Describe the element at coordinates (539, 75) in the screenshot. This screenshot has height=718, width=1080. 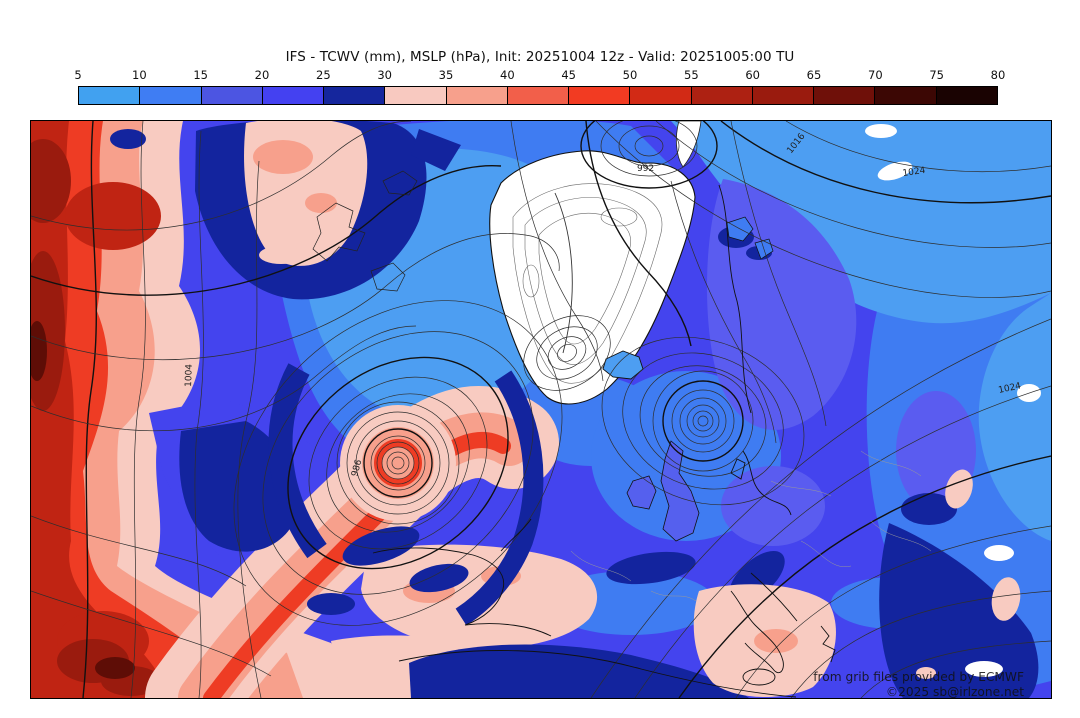
I see `colorbar-ticks: 5 10 15 20 25 30 35 40 45 50 55 60 65 70 75 80` at that location.